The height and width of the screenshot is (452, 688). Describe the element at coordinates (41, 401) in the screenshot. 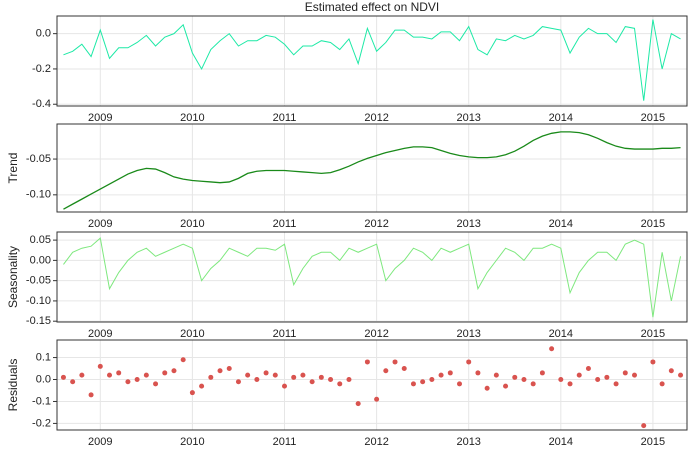

I see `y-tick-label: -0.1` at that location.